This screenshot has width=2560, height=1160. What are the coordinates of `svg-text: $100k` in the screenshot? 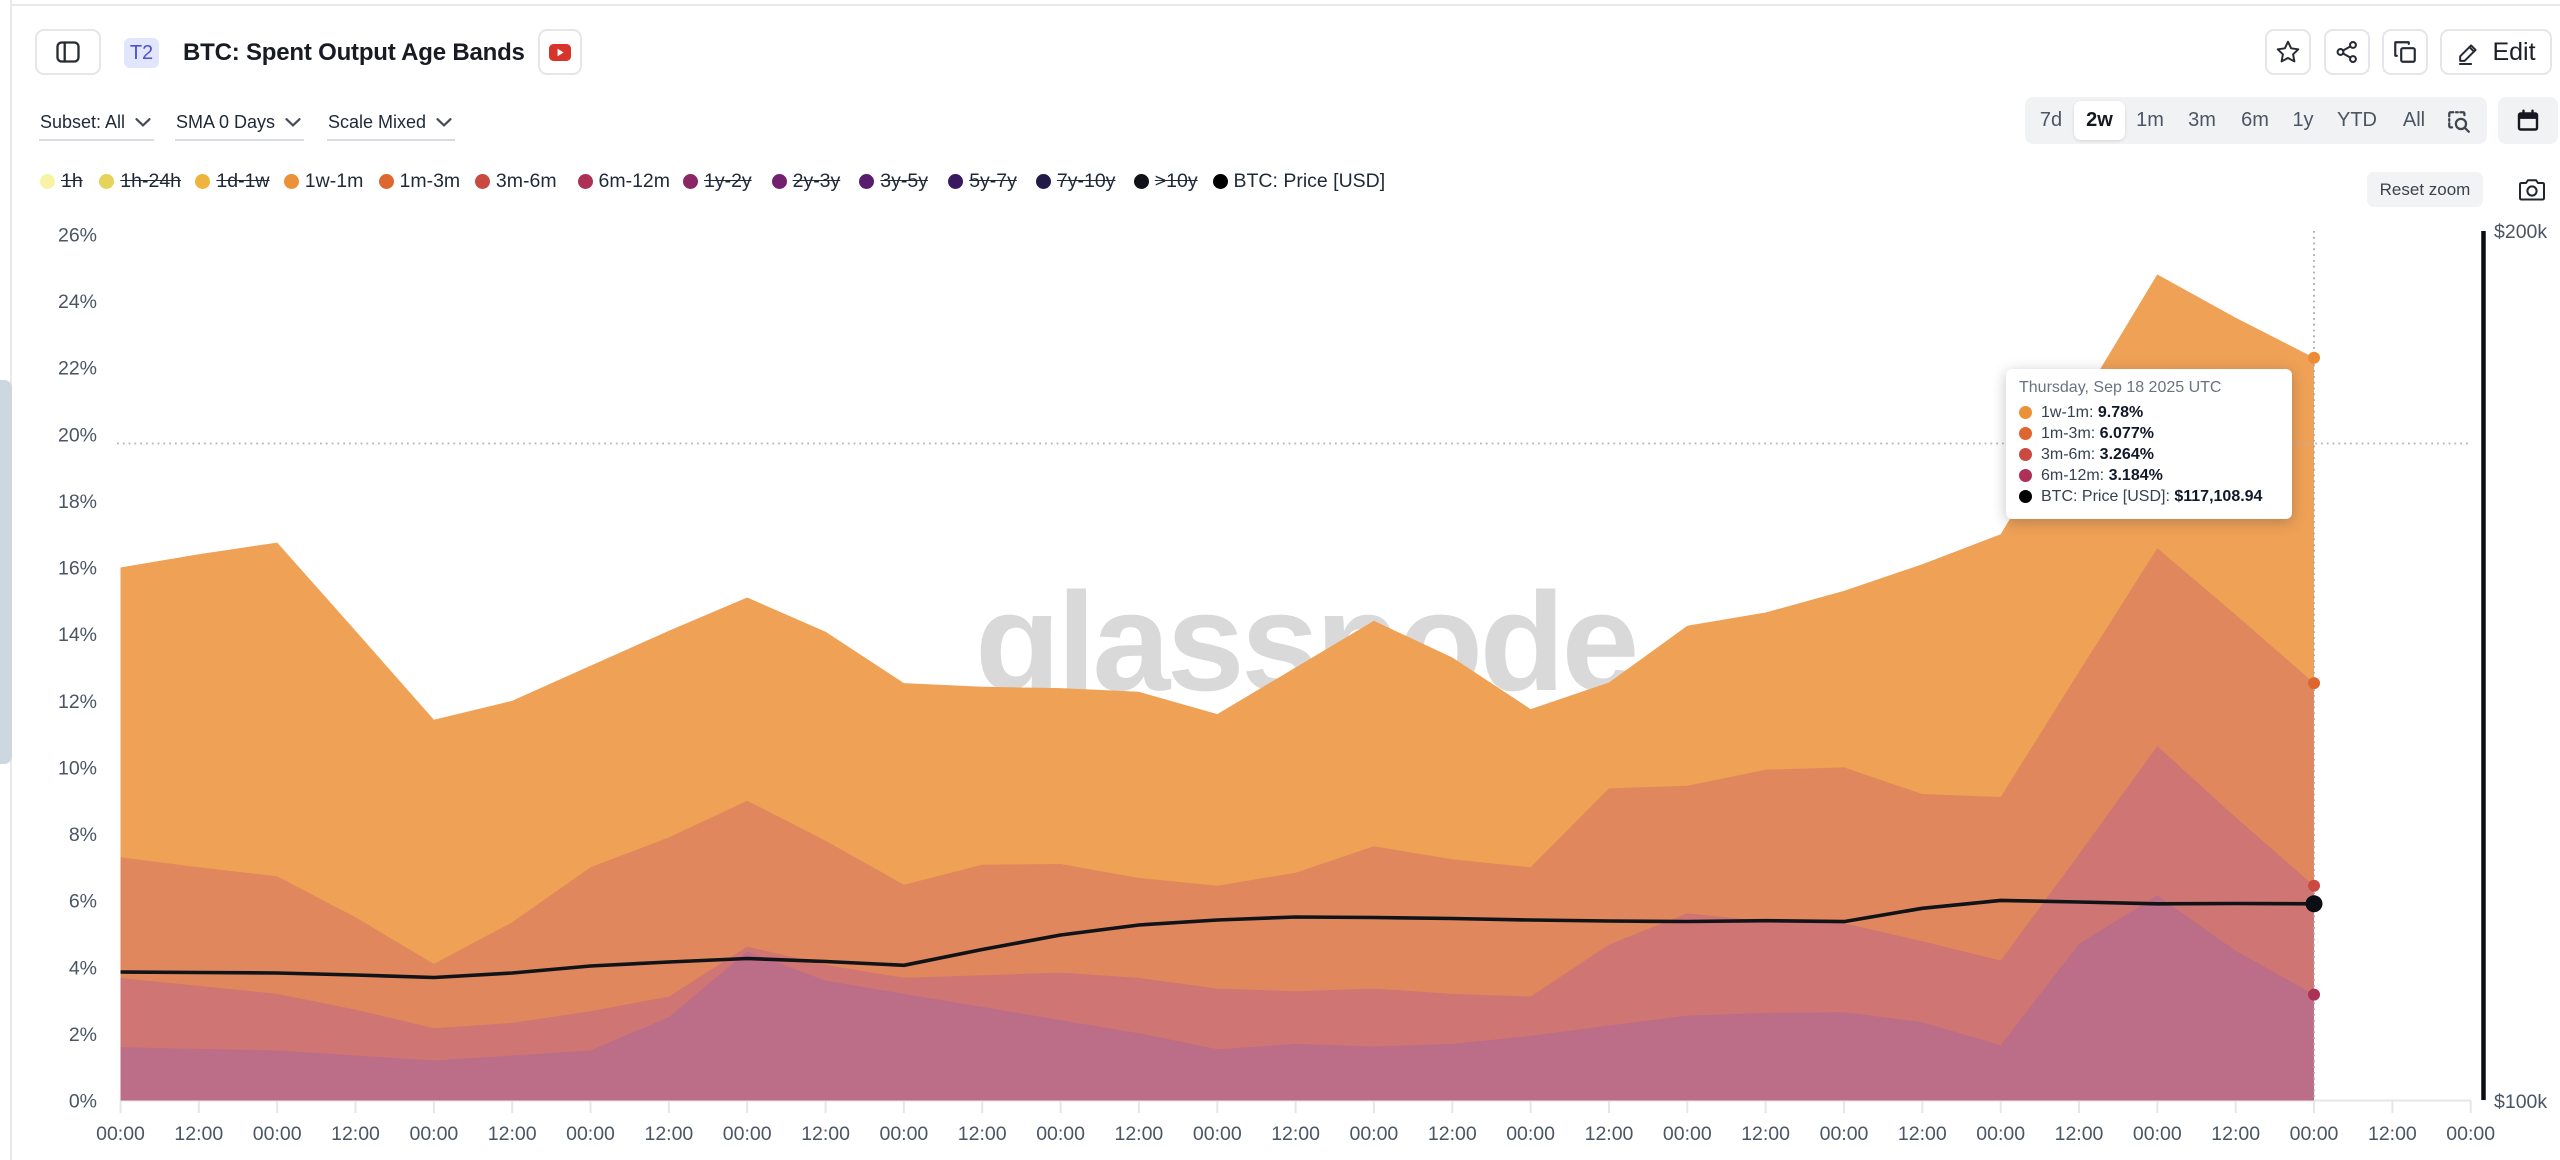 It's located at (2520, 1102).